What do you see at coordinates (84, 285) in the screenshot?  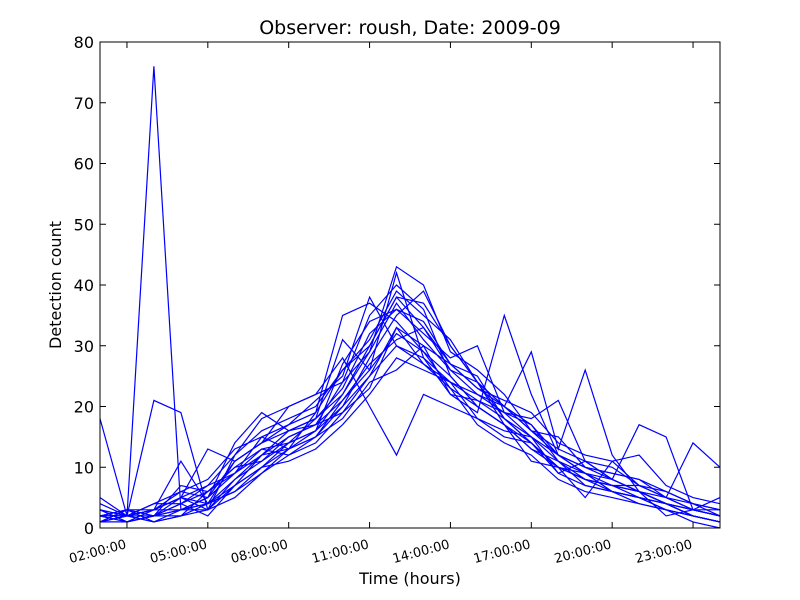 I see `y-tick-label: 40` at bounding box center [84, 285].